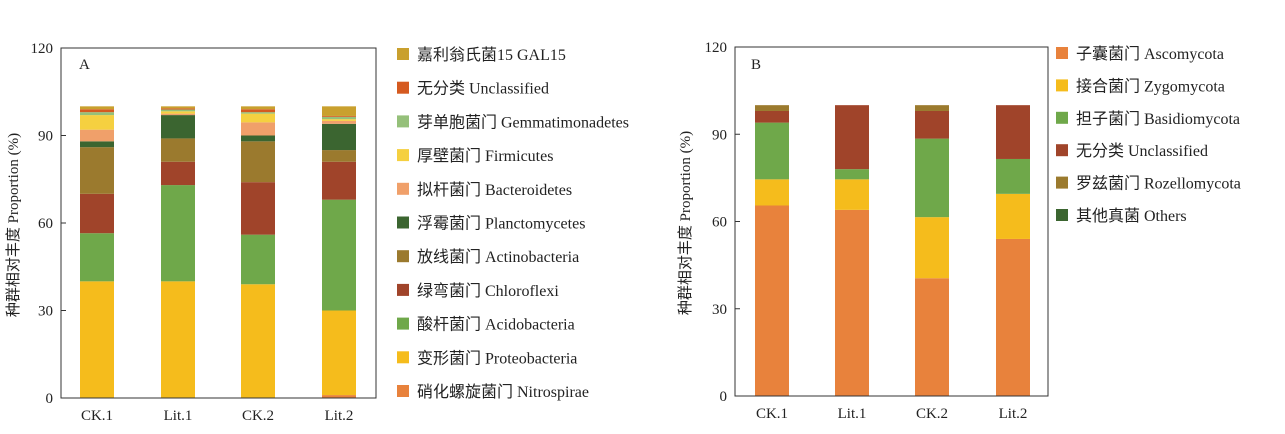  What do you see at coordinates (13, 225) in the screenshot?
I see `panel-a-ylabel: 种群相对丰度 Proportion (%)` at bounding box center [13, 225].